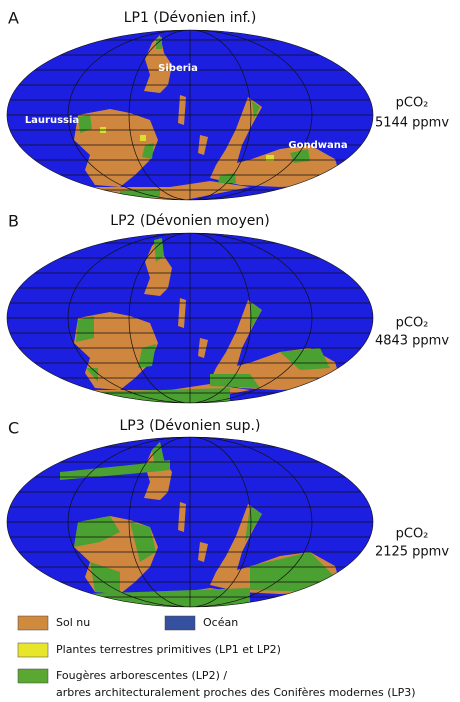 This screenshot has height=702, width=460. Describe the element at coordinates (73, 622) in the screenshot. I see `legend-label: Sol nu` at that location.